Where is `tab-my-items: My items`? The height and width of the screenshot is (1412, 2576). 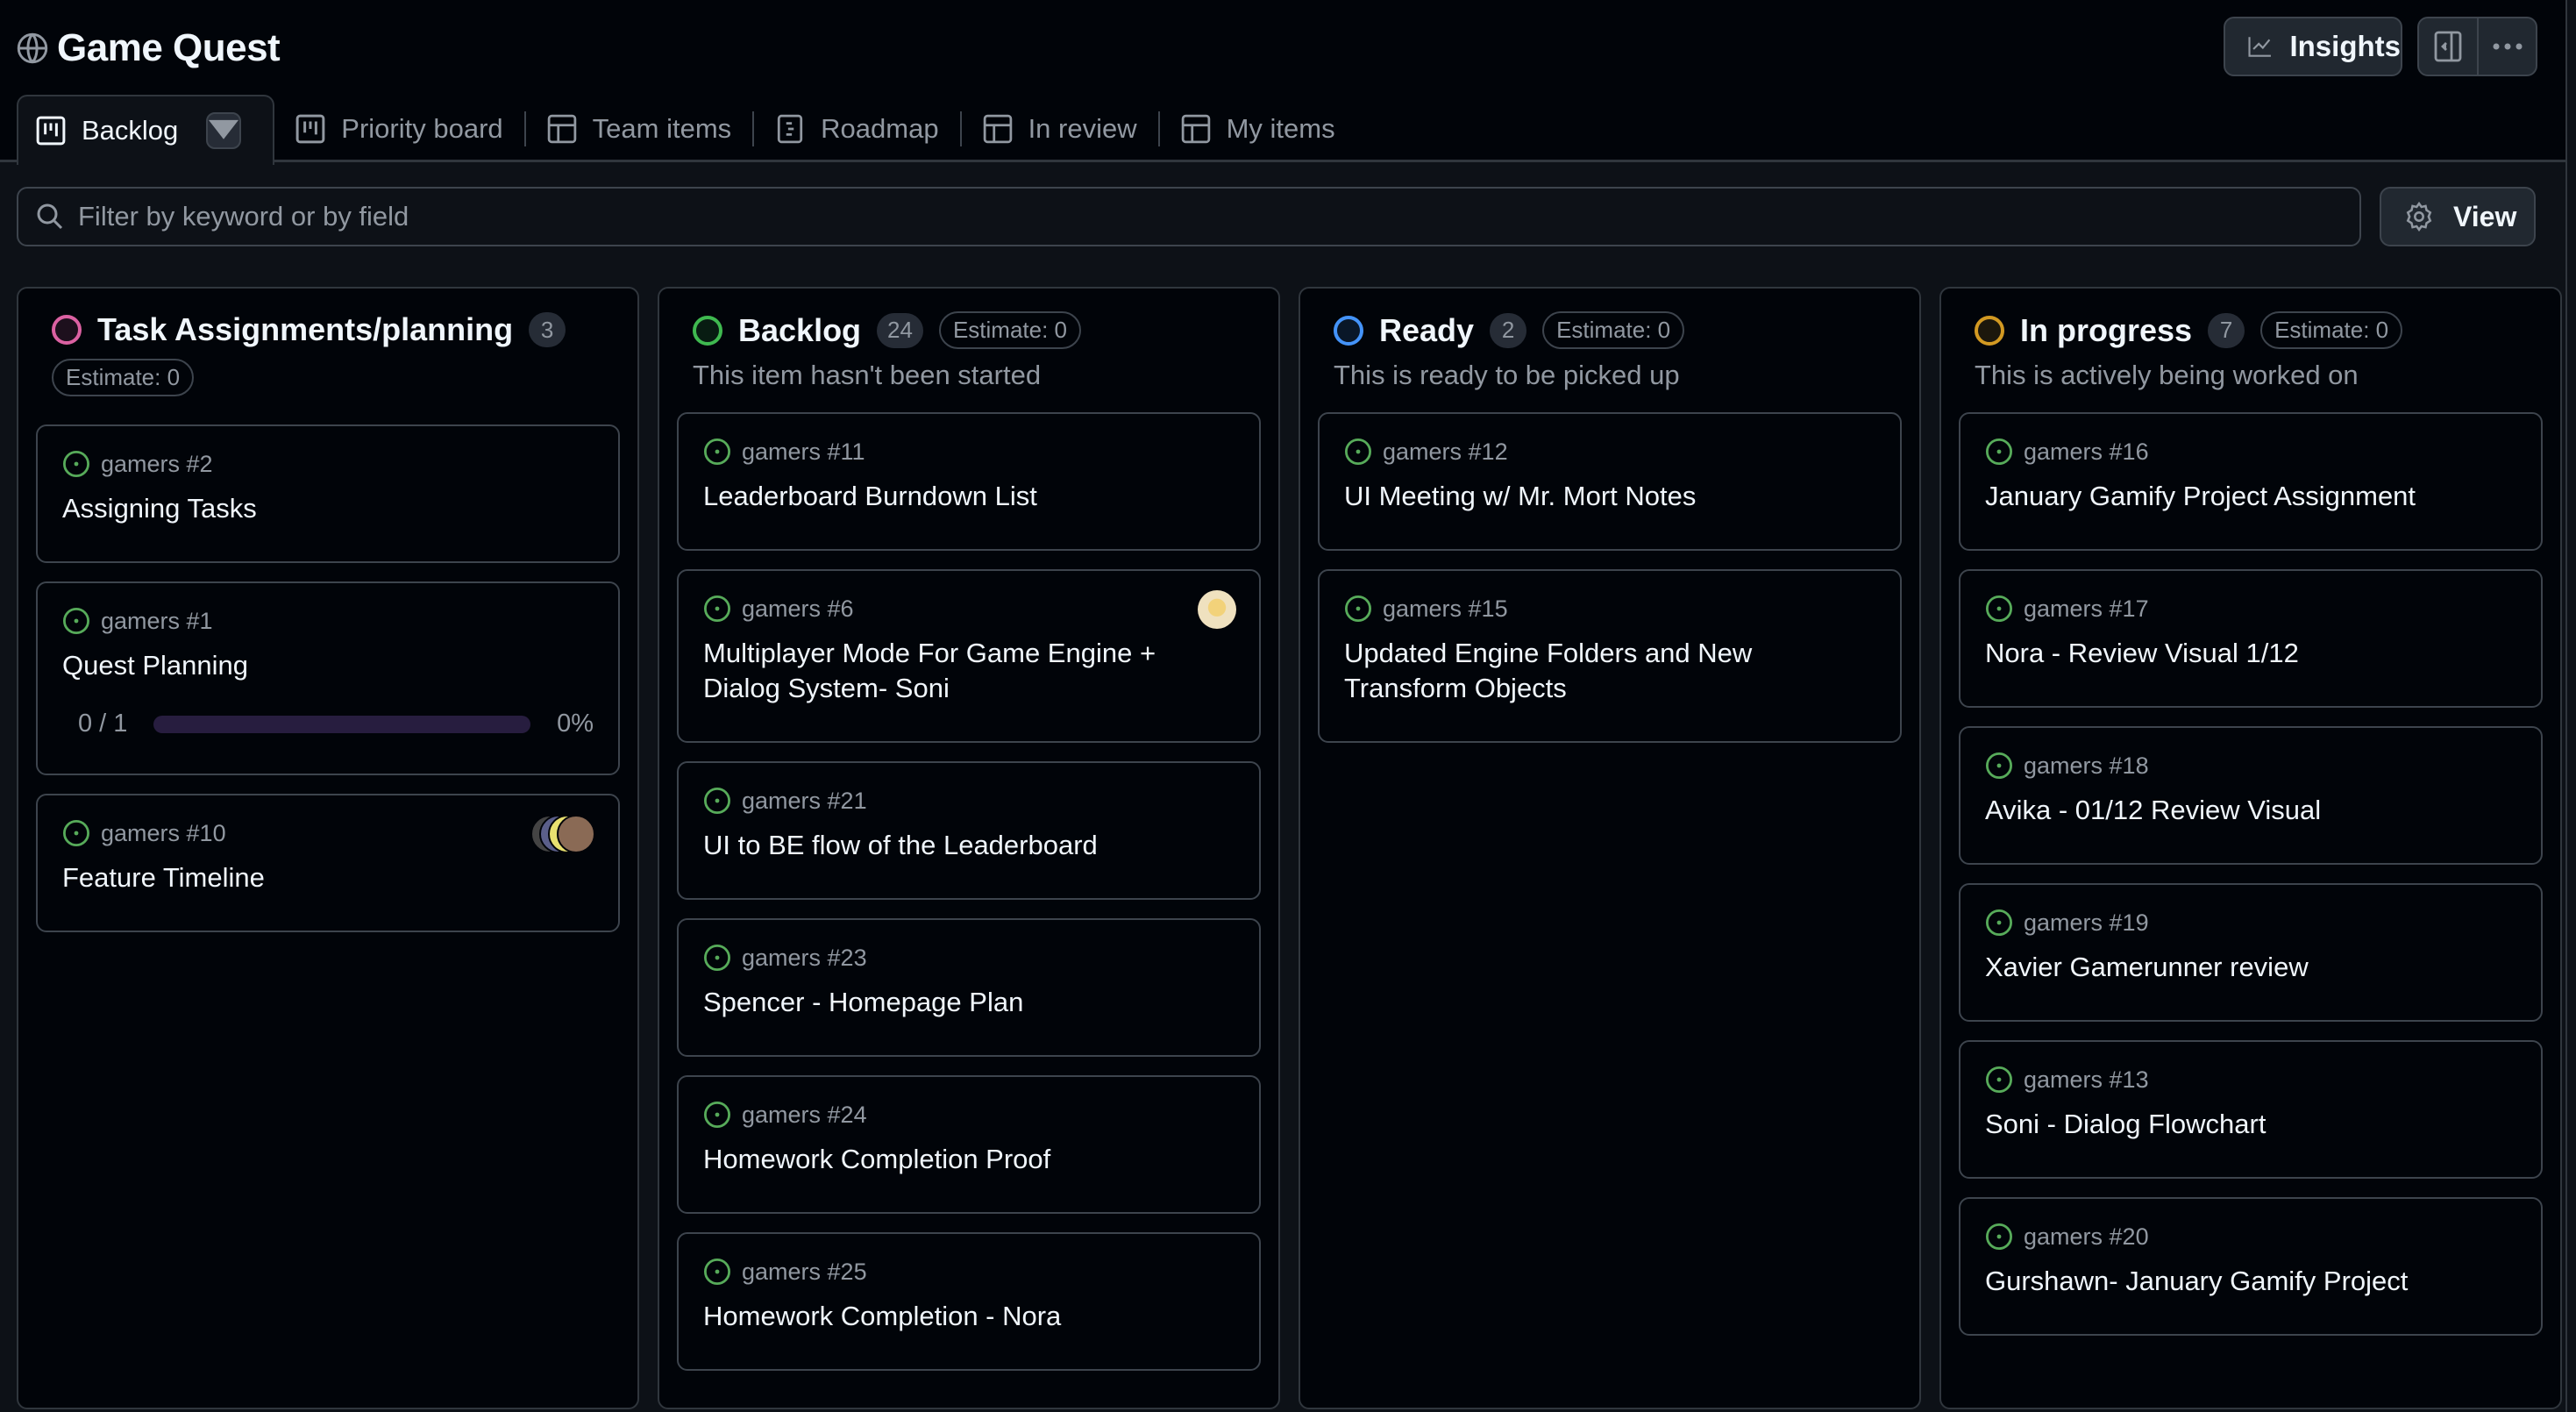 tab-my-items: My items is located at coordinates (1258, 128).